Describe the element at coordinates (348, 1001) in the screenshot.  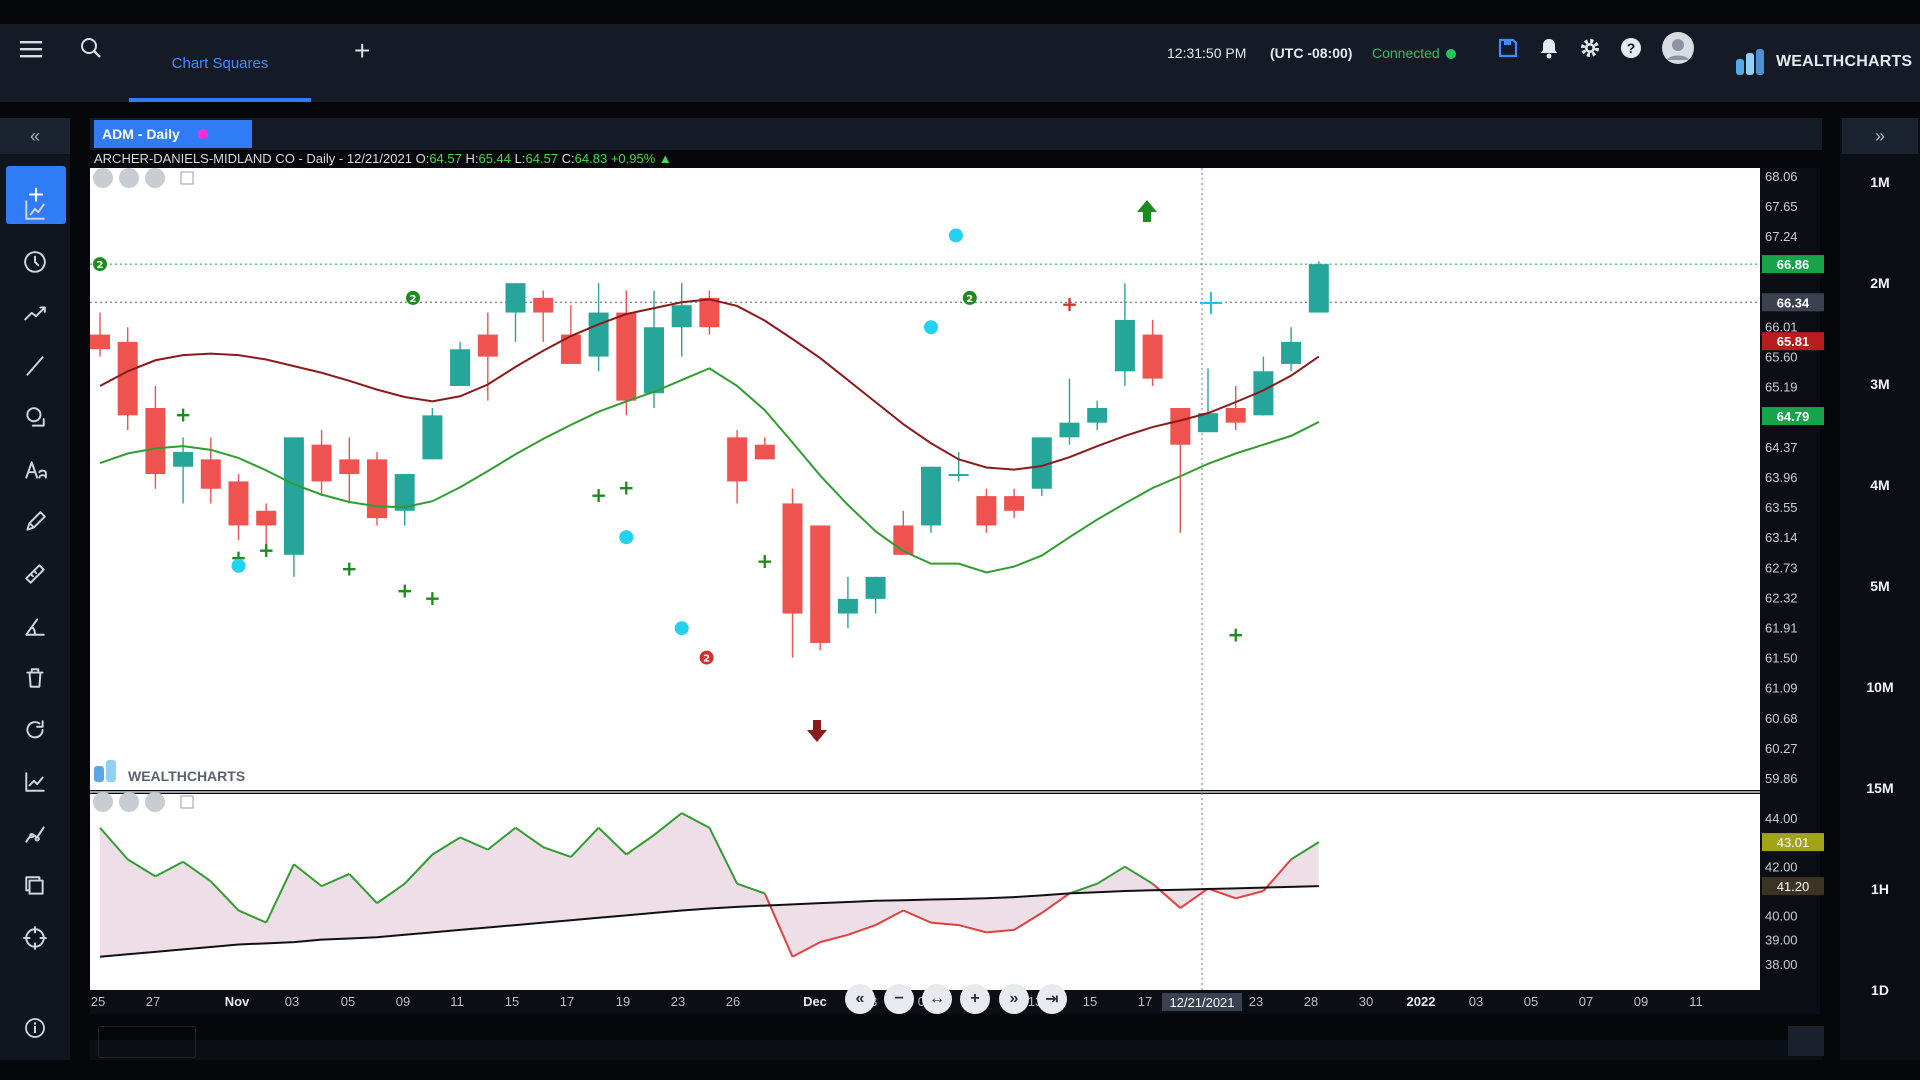
I see `time-tick-label: 05` at that location.